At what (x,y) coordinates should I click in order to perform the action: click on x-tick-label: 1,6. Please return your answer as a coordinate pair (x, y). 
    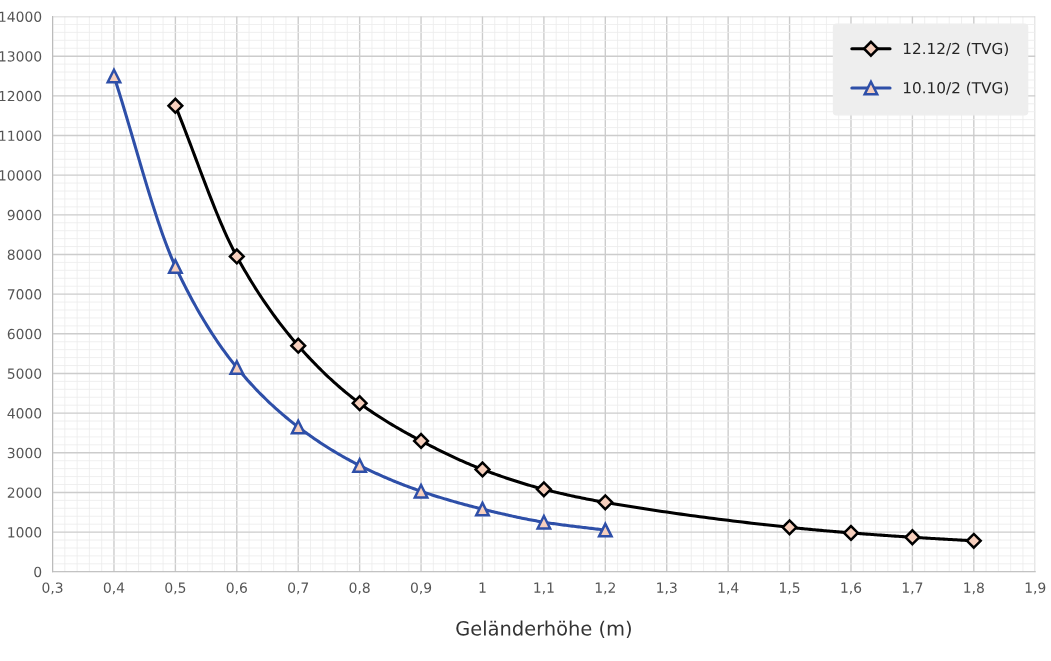
    Looking at the image, I should click on (851, 588).